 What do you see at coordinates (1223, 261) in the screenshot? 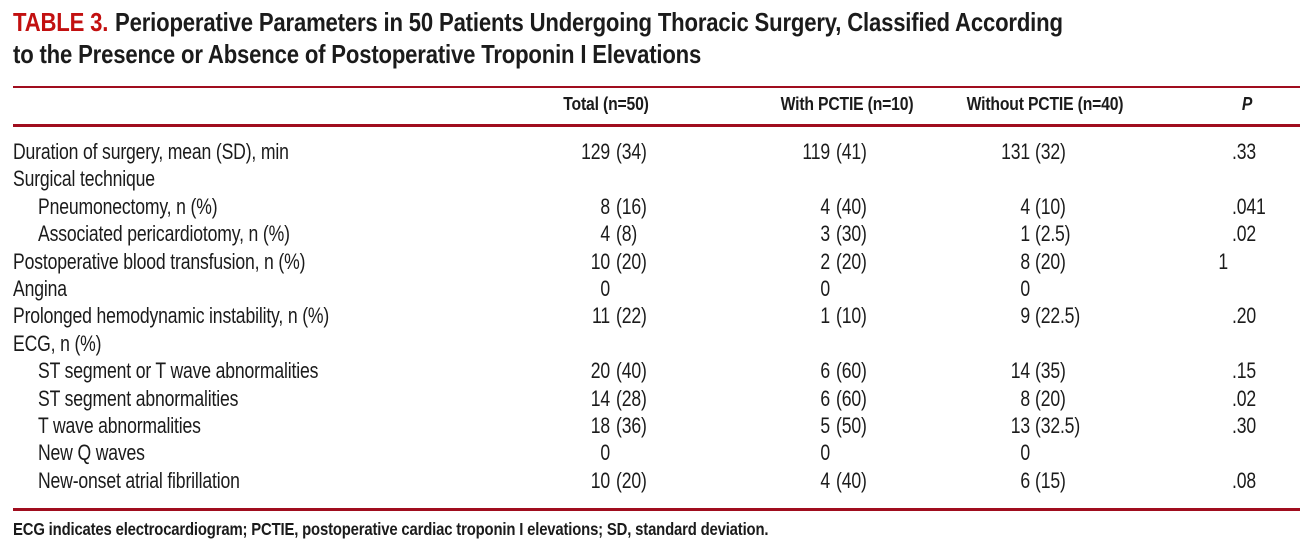
I see `p-value-integer: 1` at bounding box center [1223, 261].